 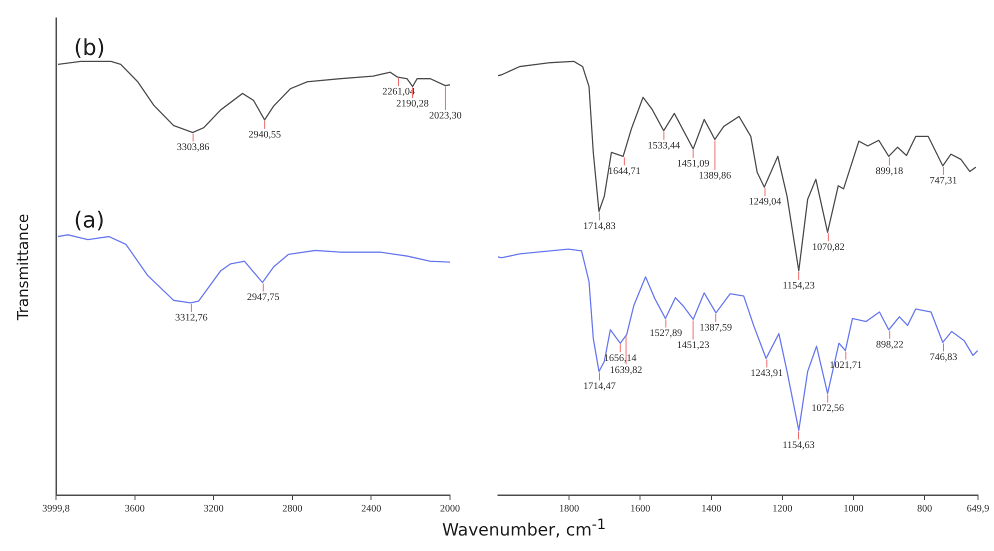 I want to click on y-axis-title: Transmittance, so click(x=23, y=267).